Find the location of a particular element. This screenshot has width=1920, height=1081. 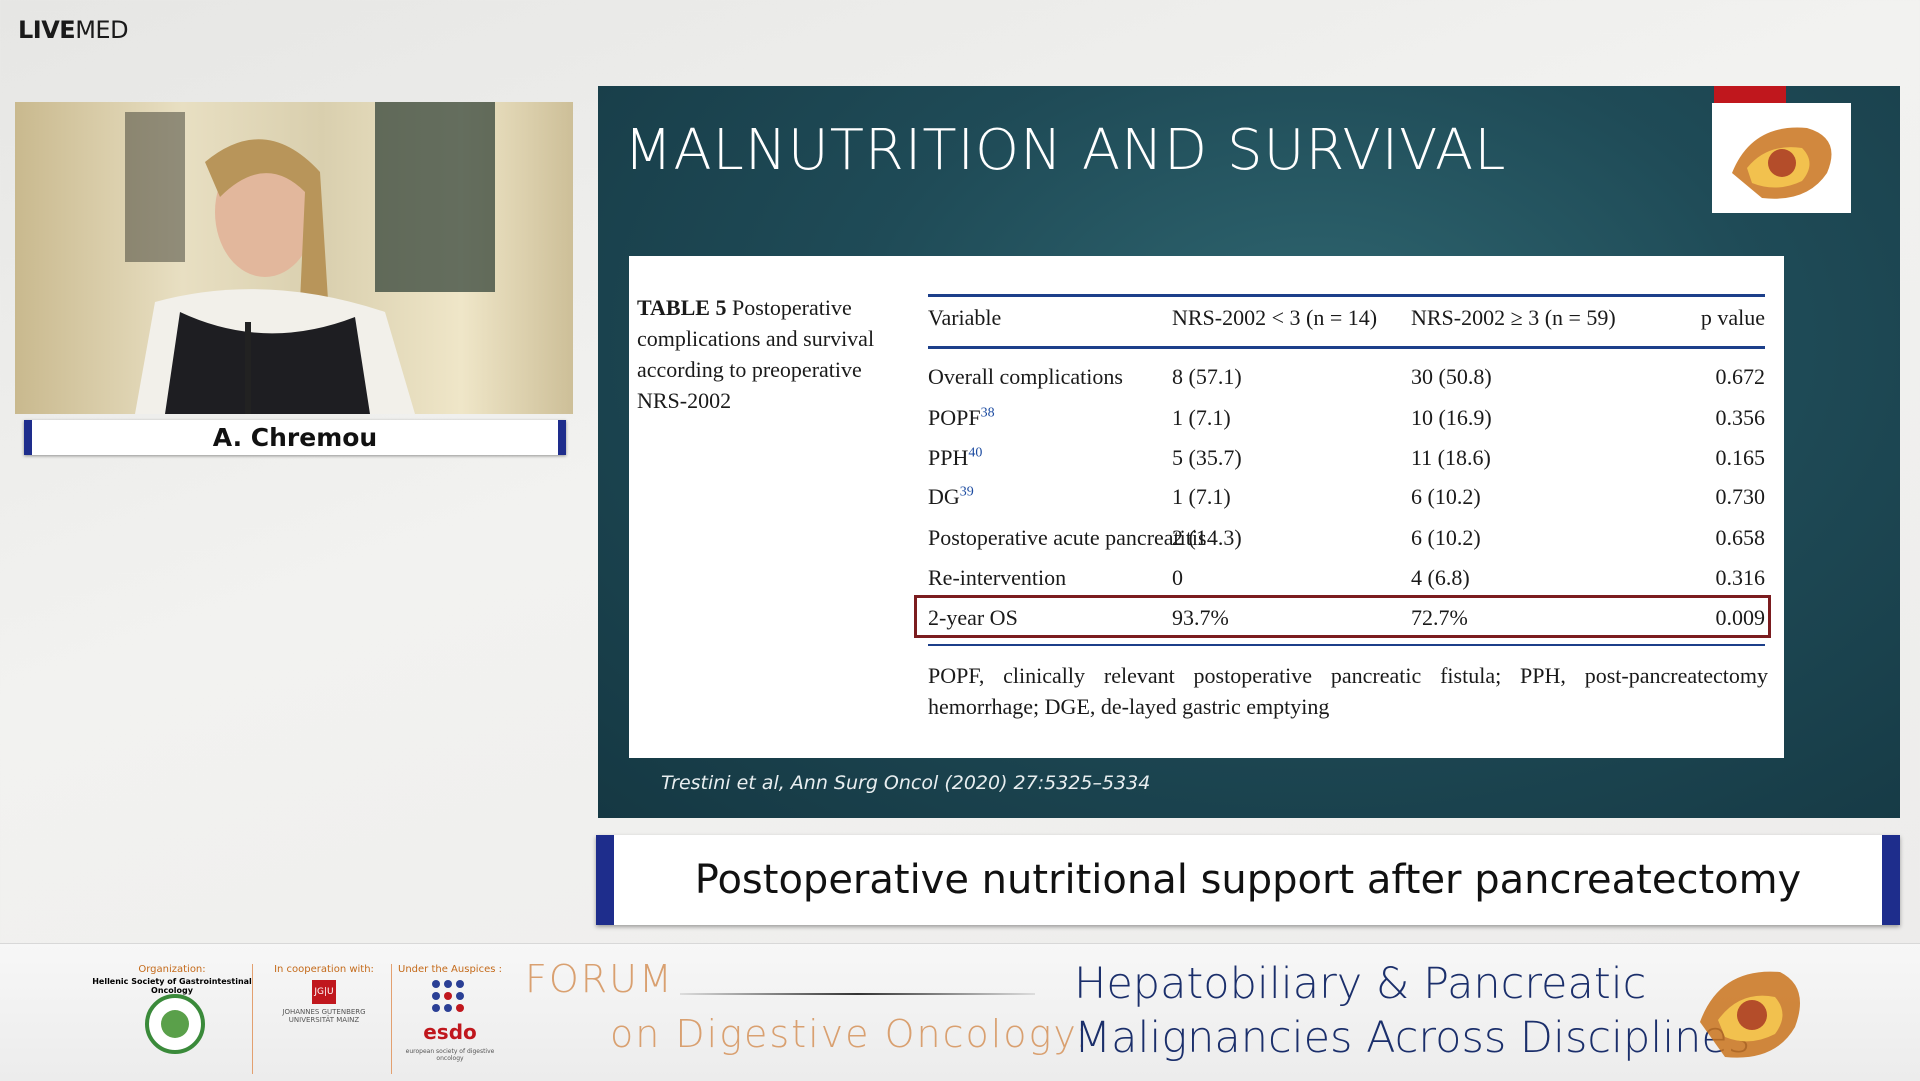

auspices-label: Under the Auspices : is located at coordinates (450, 969).